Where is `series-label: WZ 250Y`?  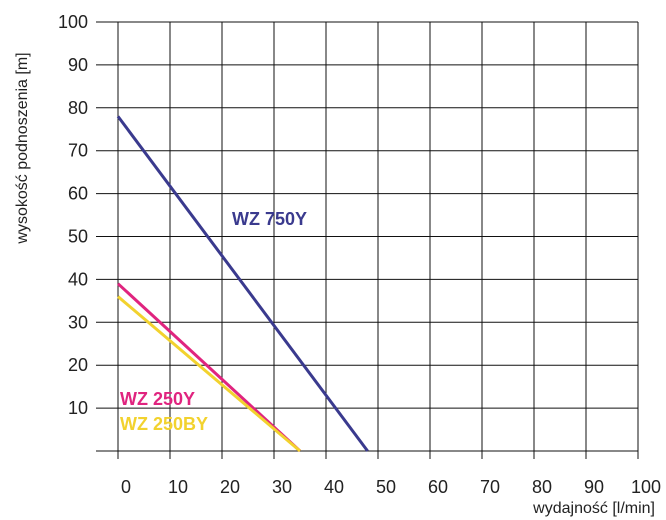 series-label: WZ 250Y is located at coordinates (157, 399).